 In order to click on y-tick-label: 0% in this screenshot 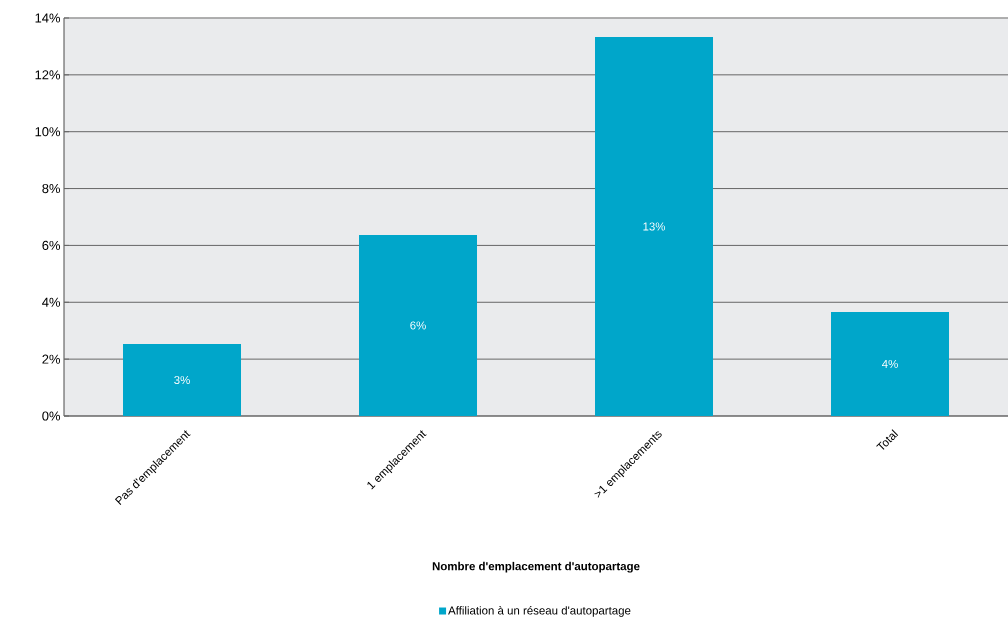, I will do `click(51, 416)`.